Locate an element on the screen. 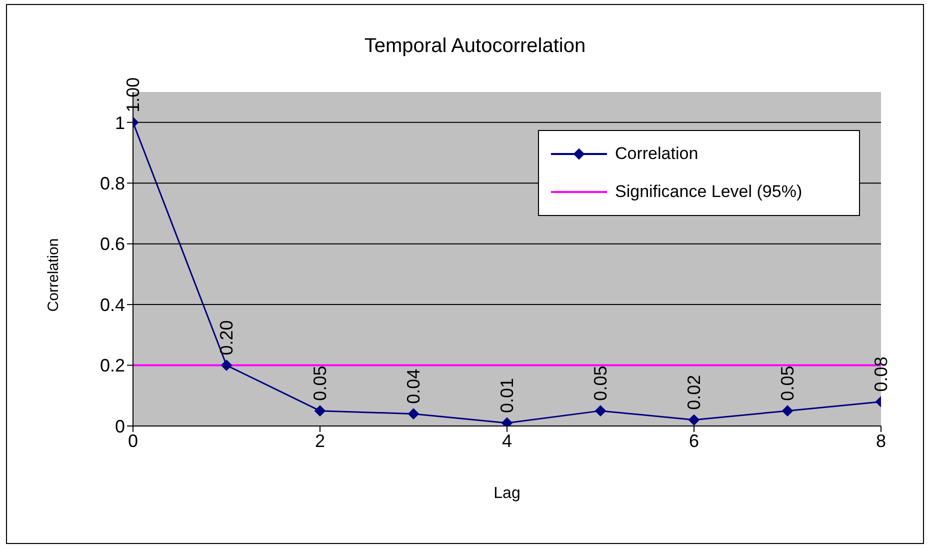 The width and height of the screenshot is (930, 548). y-tick-label: 0.6 is located at coordinates (112, 244).